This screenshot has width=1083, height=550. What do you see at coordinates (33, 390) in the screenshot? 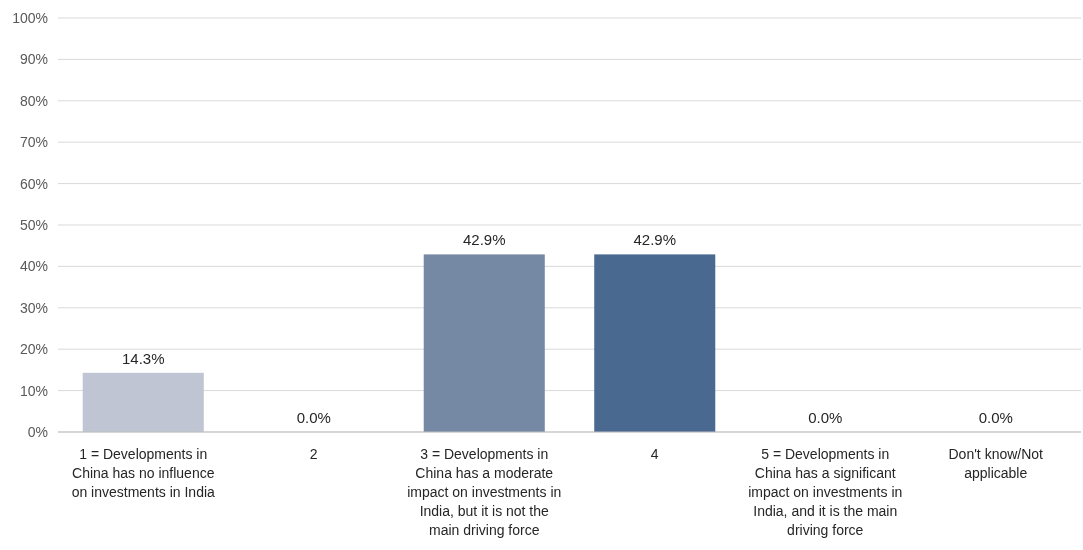
I see `y-tick-label: 10%` at bounding box center [33, 390].